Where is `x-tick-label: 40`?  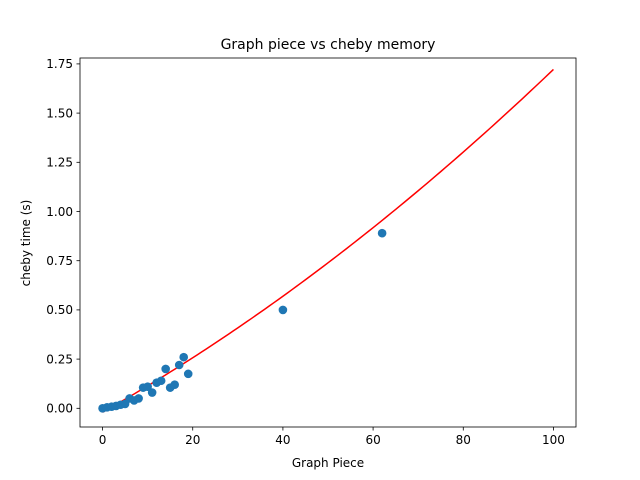 x-tick-label: 40 is located at coordinates (282, 440).